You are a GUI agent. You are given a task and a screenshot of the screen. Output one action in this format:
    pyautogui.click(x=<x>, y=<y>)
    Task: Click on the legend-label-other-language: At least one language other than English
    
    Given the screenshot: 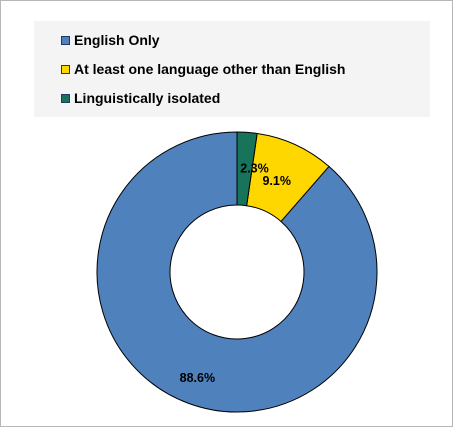 What is the action you would take?
    pyautogui.click(x=210, y=69)
    